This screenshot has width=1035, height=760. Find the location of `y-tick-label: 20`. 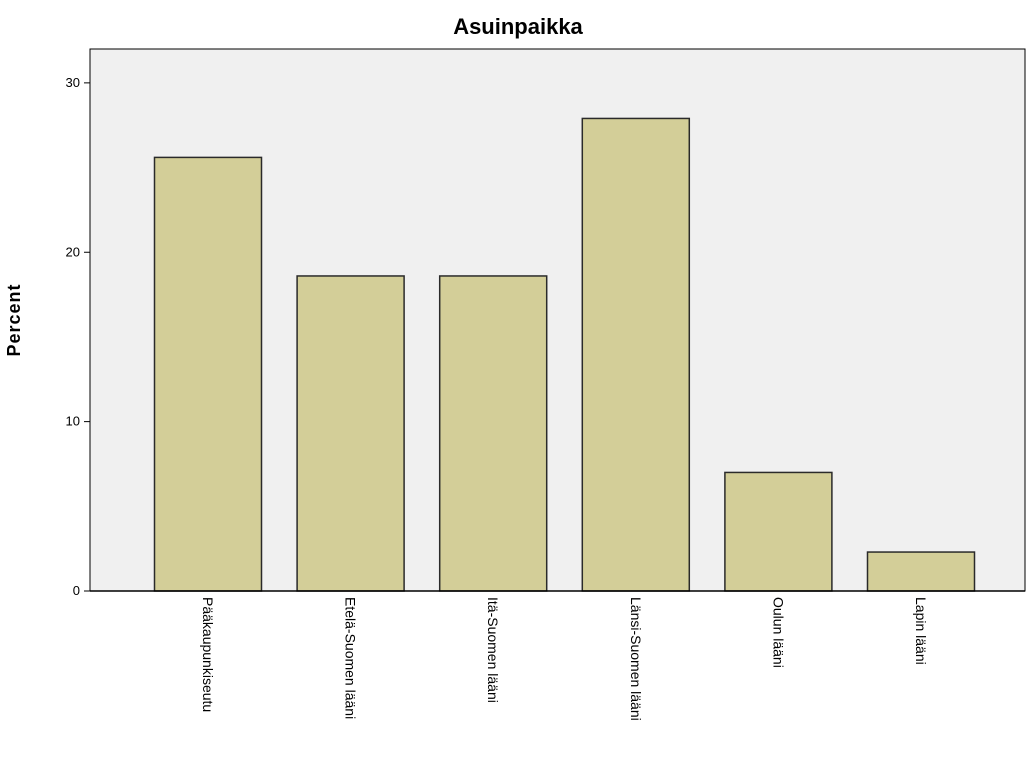

y-tick-label: 20 is located at coordinates (73, 251).